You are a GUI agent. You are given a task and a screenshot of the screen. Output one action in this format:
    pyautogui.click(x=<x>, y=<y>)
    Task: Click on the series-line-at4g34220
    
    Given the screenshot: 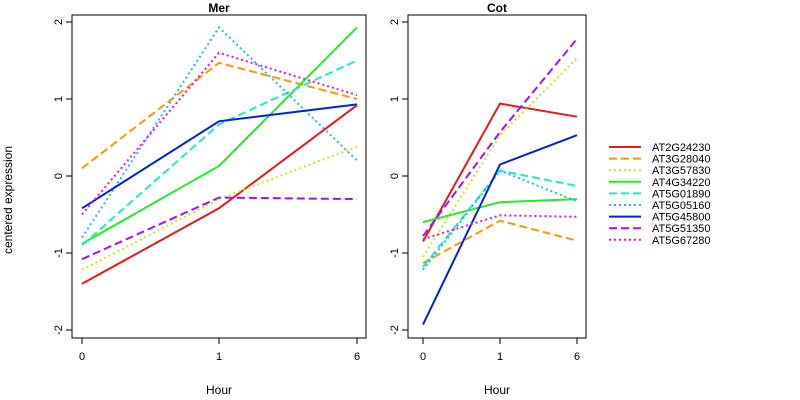 What is the action you would take?
    pyautogui.click(x=500, y=211)
    